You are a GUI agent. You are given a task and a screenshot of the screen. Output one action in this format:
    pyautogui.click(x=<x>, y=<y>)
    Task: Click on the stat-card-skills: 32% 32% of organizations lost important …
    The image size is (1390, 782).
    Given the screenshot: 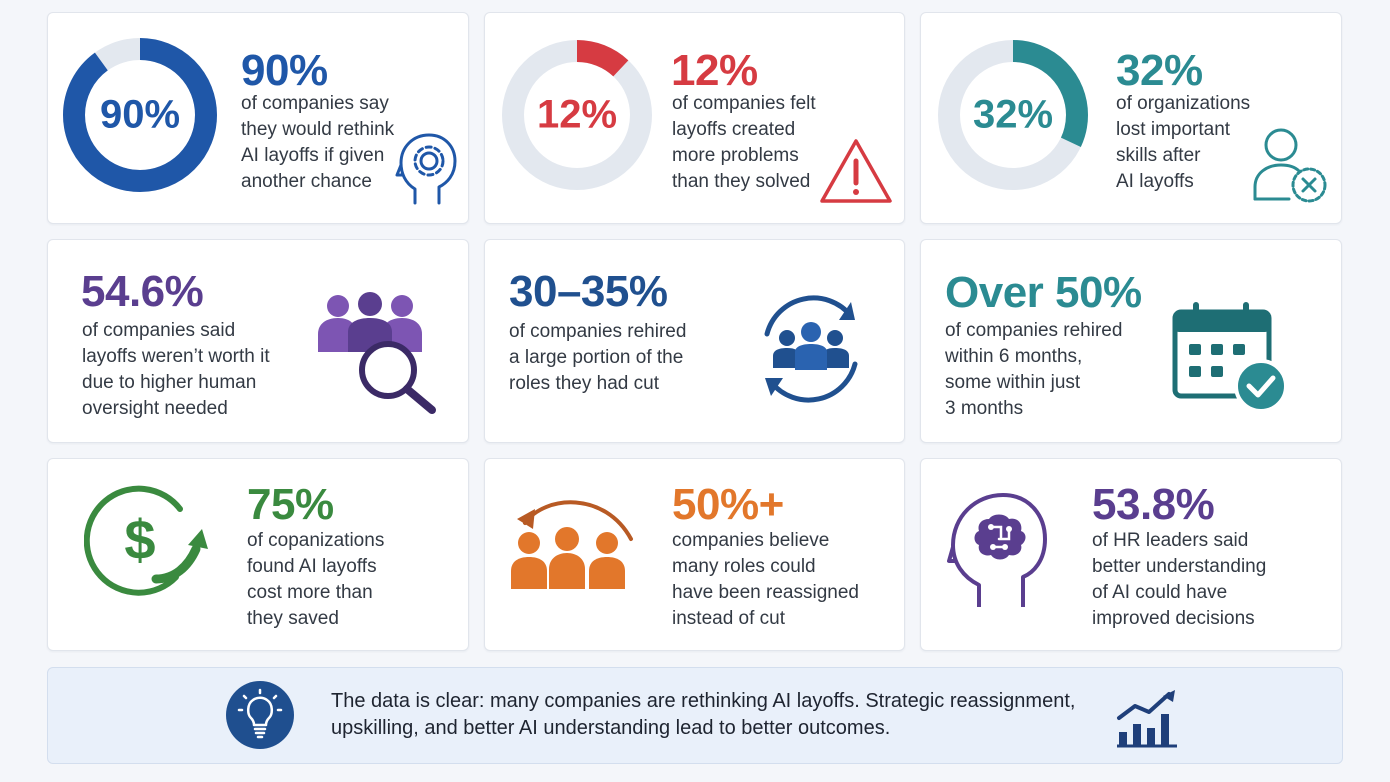 What is the action you would take?
    pyautogui.click(x=1131, y=118)
    